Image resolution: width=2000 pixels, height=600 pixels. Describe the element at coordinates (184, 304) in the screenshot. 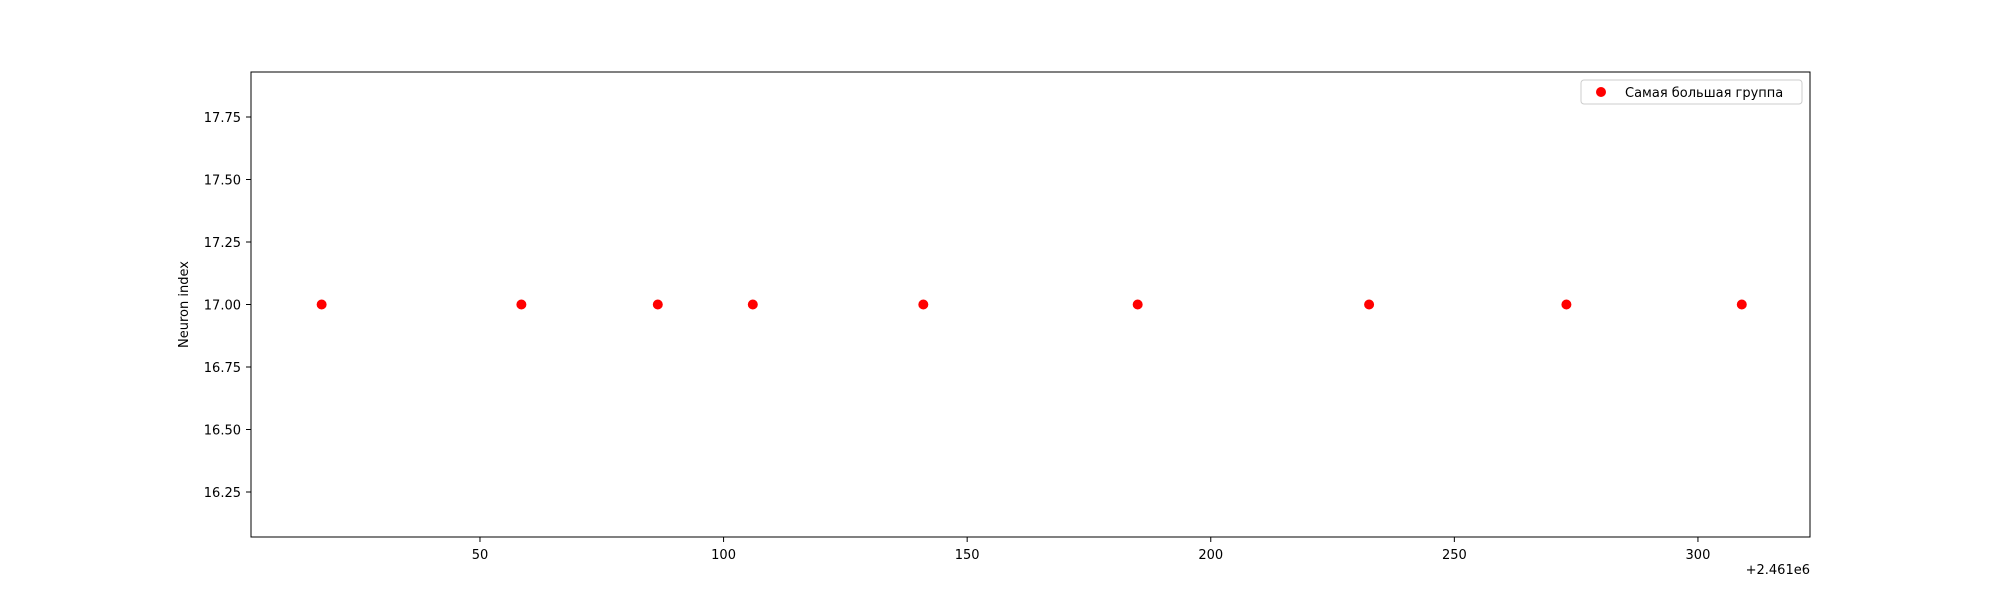

I see `y-axis-label: Neuron index` at that location.